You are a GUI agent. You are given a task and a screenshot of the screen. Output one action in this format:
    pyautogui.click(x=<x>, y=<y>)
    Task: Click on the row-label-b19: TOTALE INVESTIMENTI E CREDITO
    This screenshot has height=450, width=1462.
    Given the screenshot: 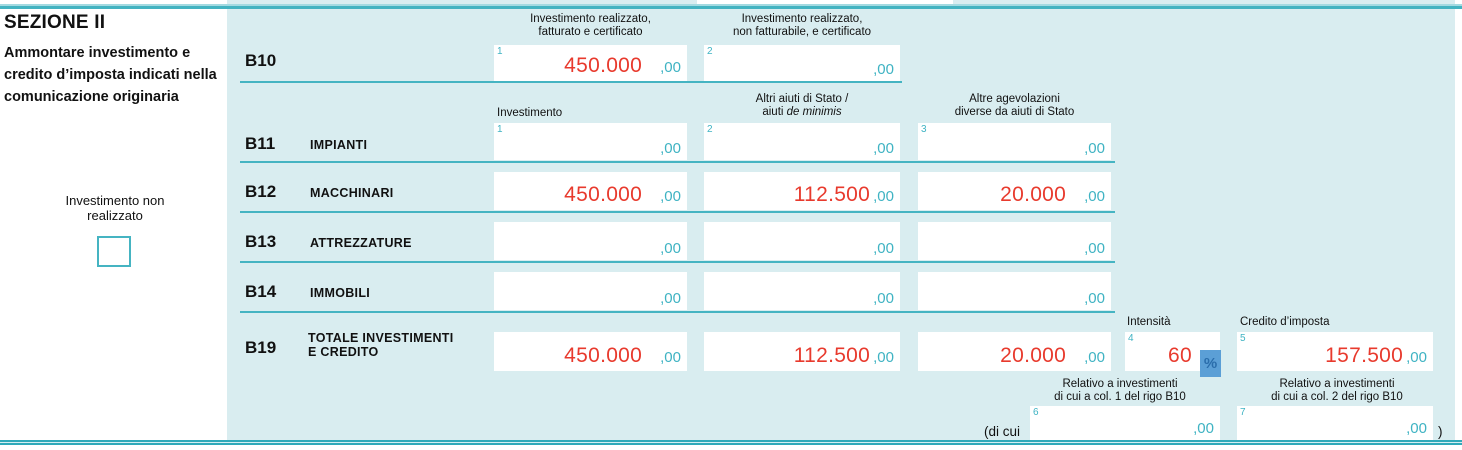 What is the action you would take?
    pyautogui.click(x=381, y=345)
    